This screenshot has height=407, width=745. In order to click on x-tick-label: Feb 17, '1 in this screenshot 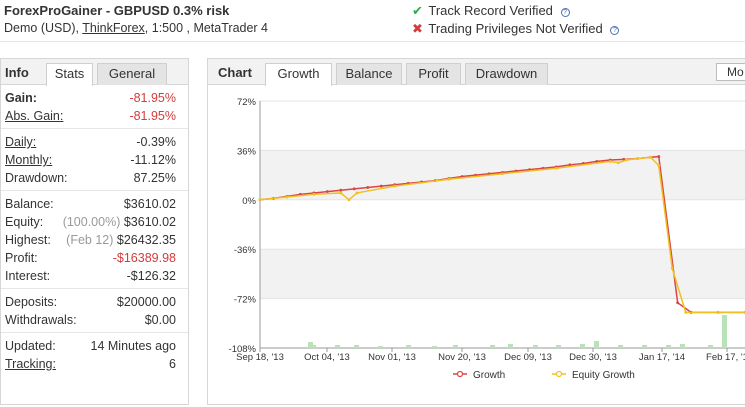, I will do `click(725, 357)`.